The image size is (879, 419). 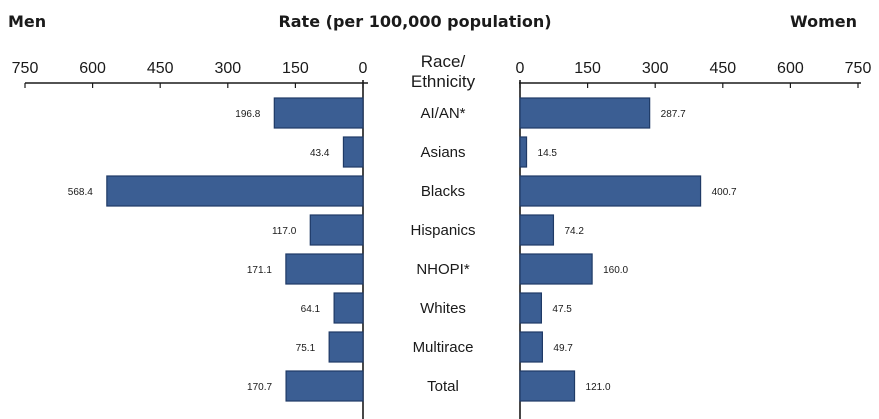 I want to click on category-label: Asians, so click(x=442, y=152).